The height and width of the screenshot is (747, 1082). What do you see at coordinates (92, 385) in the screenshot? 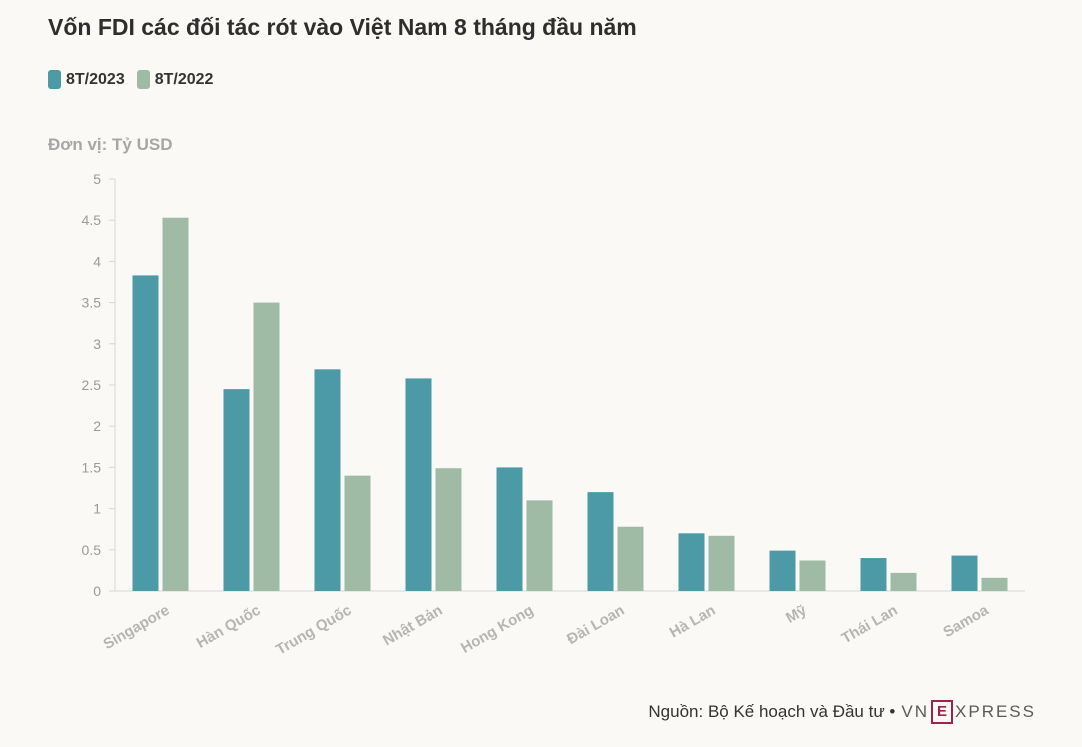
I see `y-tick-label: 2.5` at bounding box center [92, 385].